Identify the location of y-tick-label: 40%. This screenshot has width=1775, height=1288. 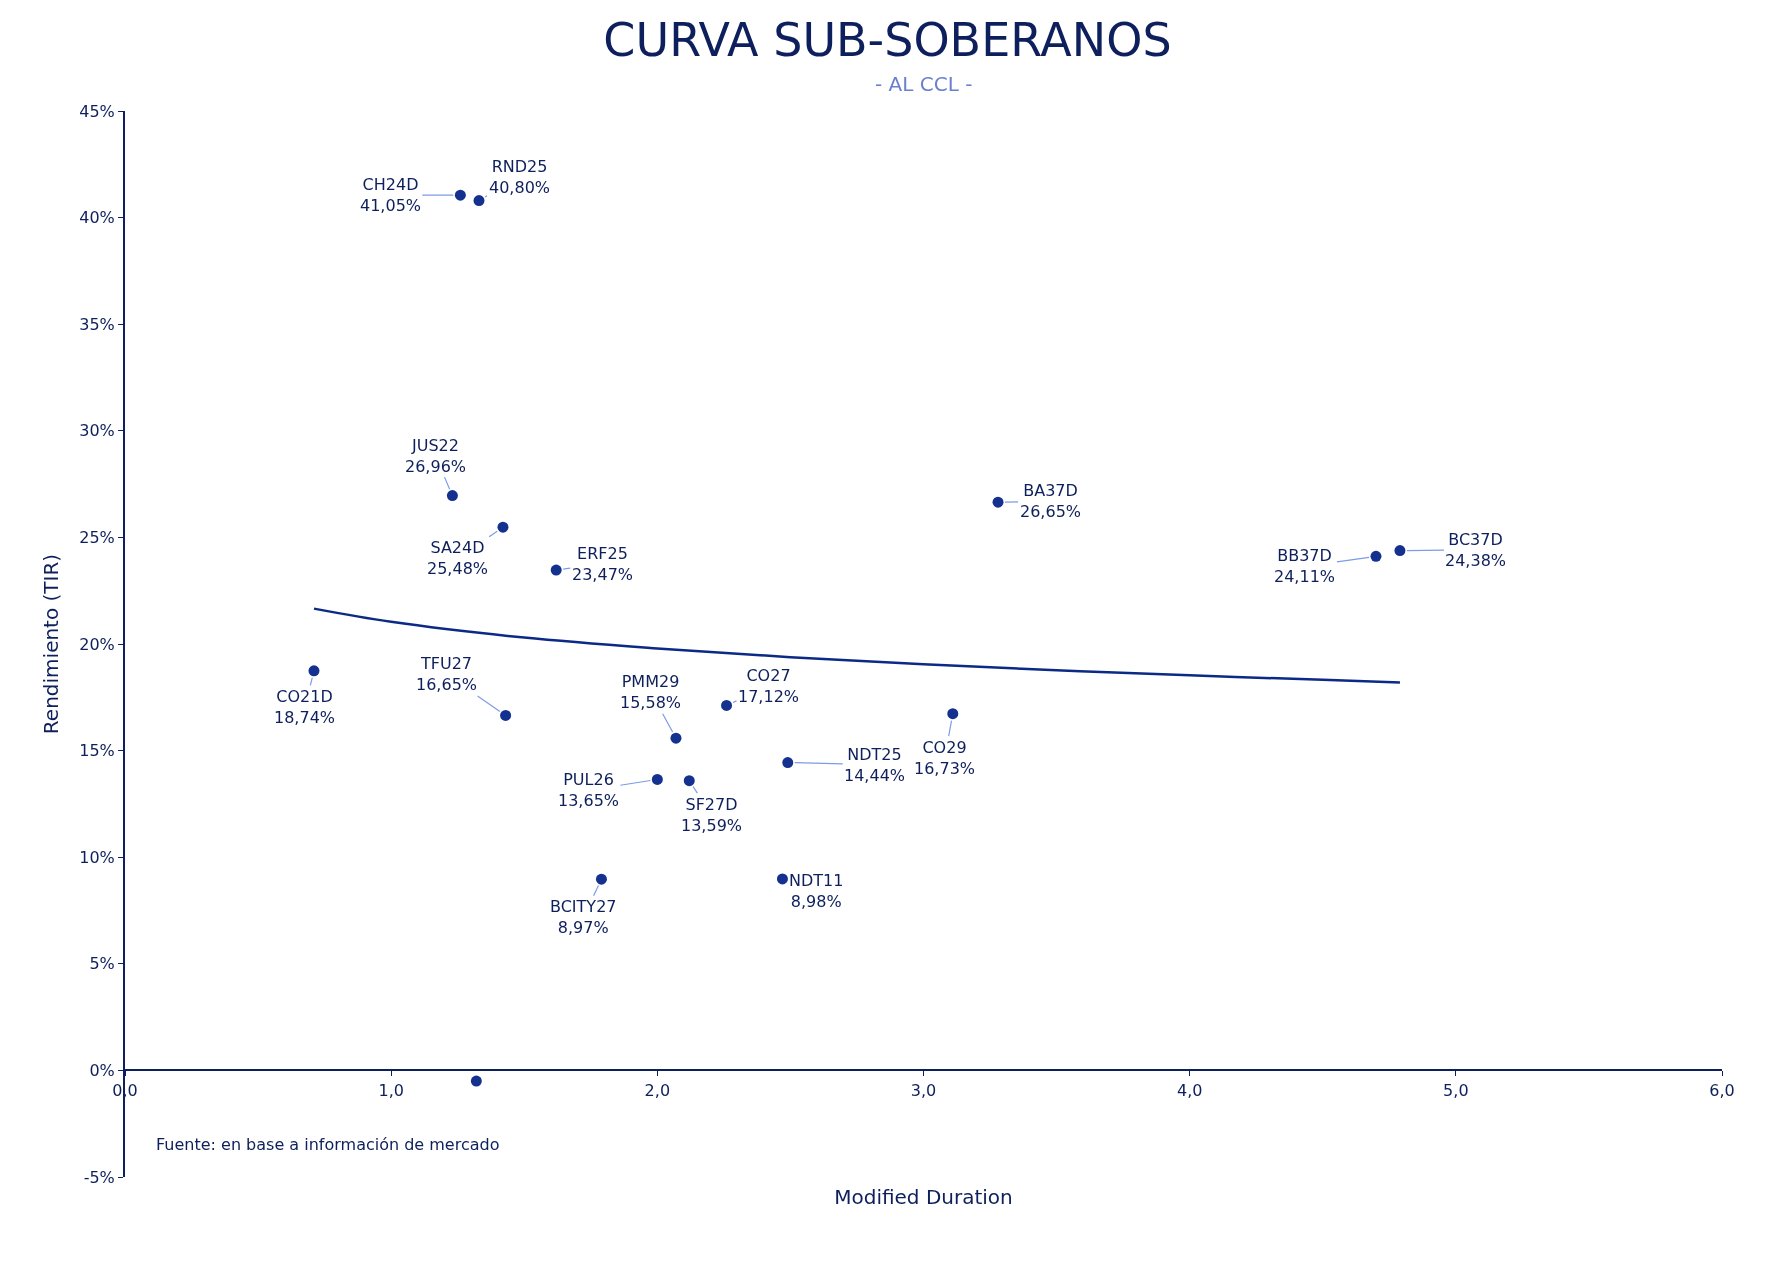
(97, 218).